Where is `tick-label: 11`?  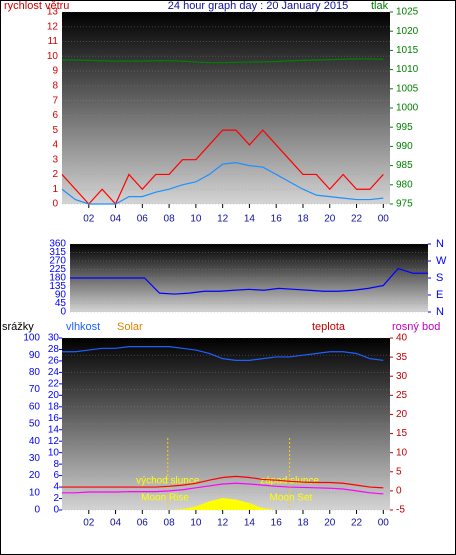 tick-label: 11 is located at coordinates (53, 41).